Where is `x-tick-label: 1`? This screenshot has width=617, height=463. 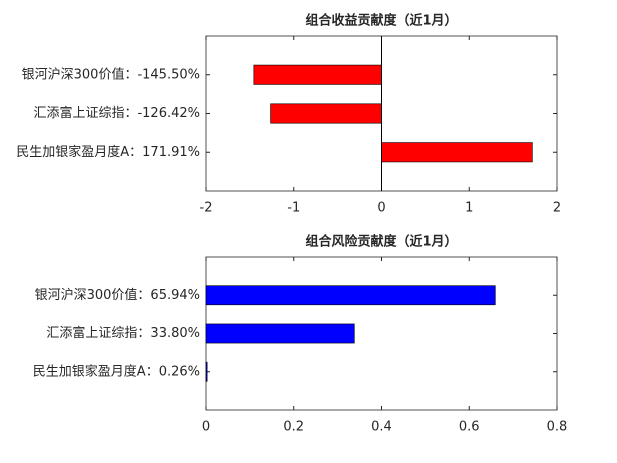 x-tick-label: 1 is located at coordinates (469, 208).